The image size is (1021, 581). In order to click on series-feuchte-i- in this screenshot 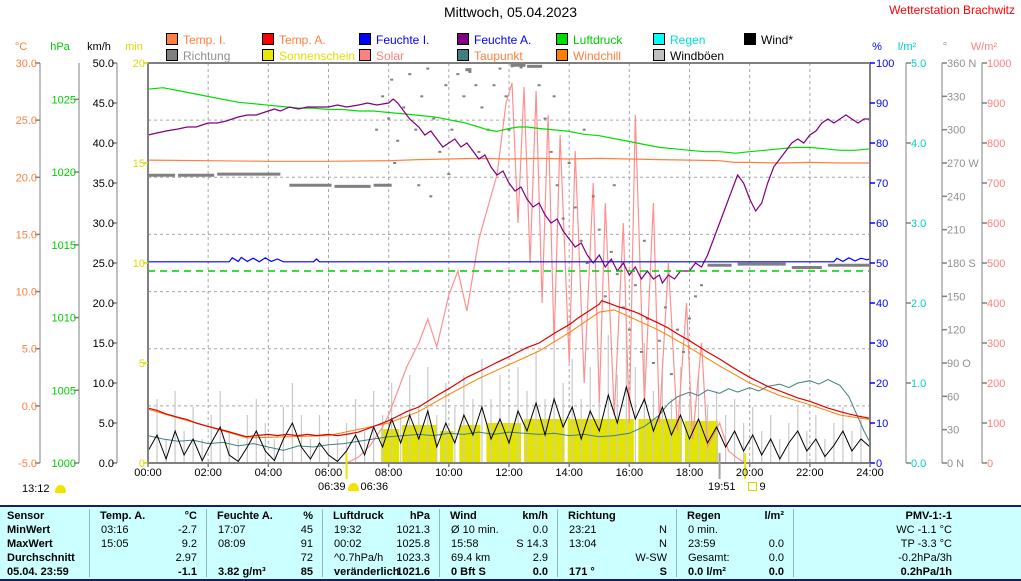, I will do `click(509, 259)`.